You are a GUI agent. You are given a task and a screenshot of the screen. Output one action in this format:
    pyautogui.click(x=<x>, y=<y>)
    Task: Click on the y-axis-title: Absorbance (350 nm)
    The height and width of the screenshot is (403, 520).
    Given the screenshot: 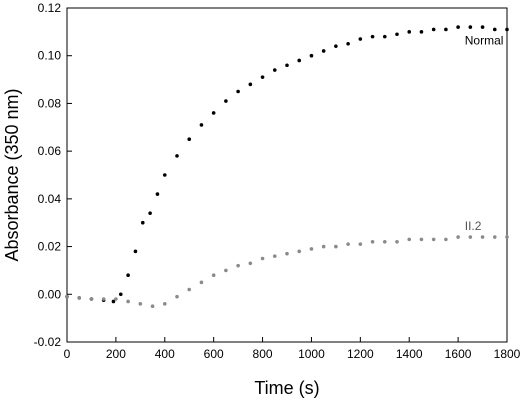 What is the action you would take?
    pyautogui.click(x=12, y=174)
    